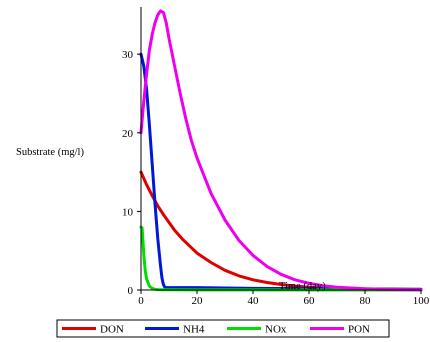 The height and width of the screenshot is (342, 430). I want to click on x-tick-label: 100, so click(421, 301).